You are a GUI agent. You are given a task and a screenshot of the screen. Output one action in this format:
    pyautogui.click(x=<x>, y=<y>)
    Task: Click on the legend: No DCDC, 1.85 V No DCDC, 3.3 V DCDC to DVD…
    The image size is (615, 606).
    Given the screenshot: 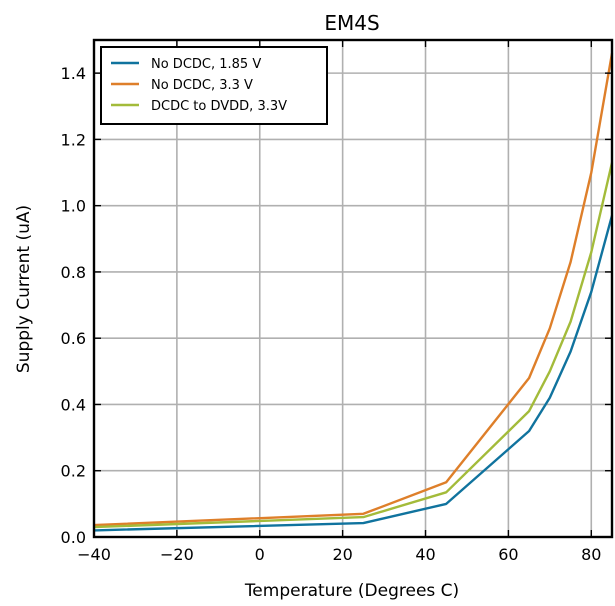 What is the action you would take?
    pyautogui.click(x=214, y=85)
    